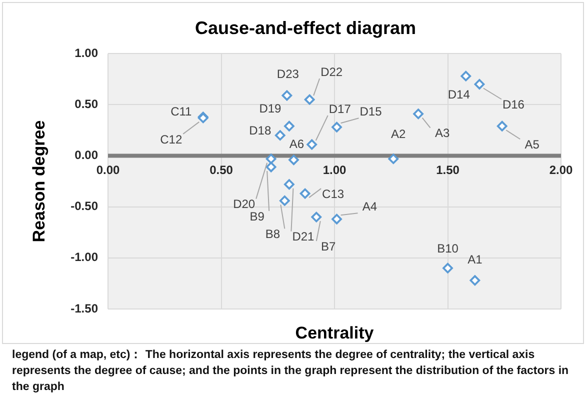 This screenshot has width=588, height=413. I want to click on annotation: A4, so click(370, 206).